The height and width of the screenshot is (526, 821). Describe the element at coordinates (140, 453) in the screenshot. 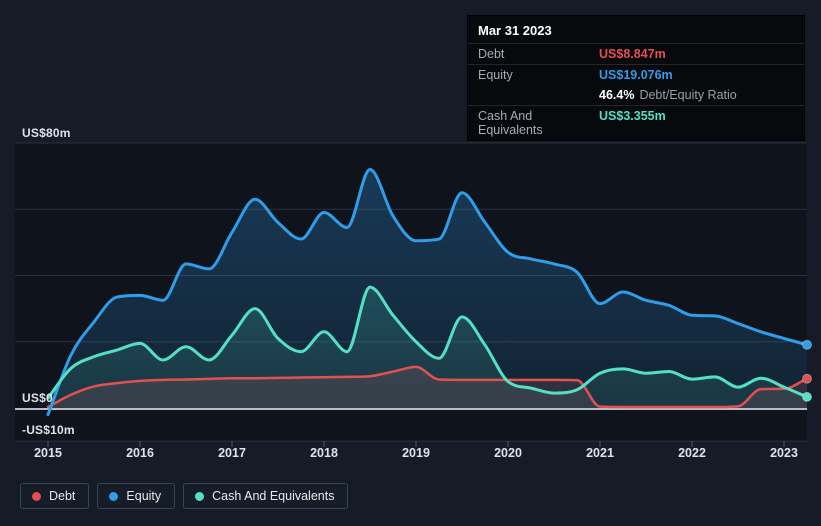

I see `x-axis-label-2016: 2016` at that location.